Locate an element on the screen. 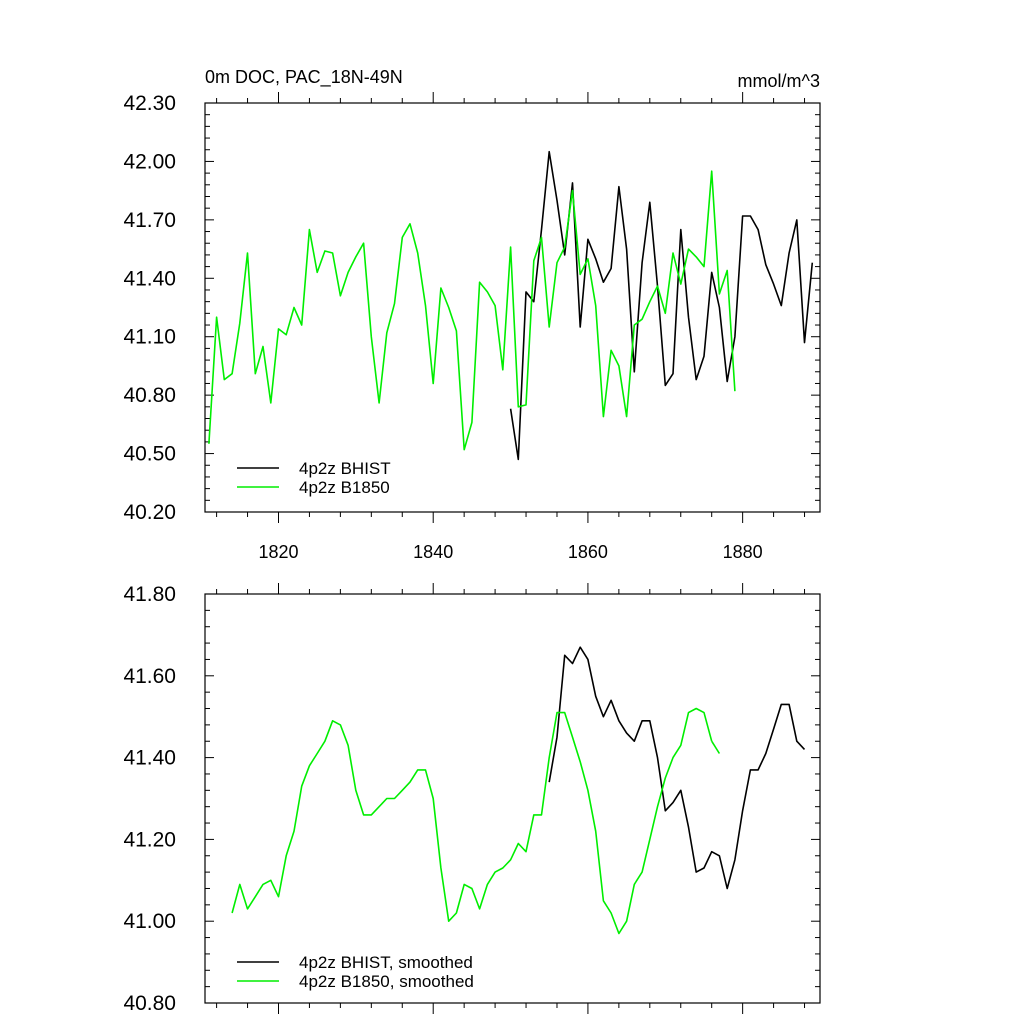 The width and height of the screenshot is (1024, 1024). x-tick-label: 1880 is located at coordinates (743, 552).